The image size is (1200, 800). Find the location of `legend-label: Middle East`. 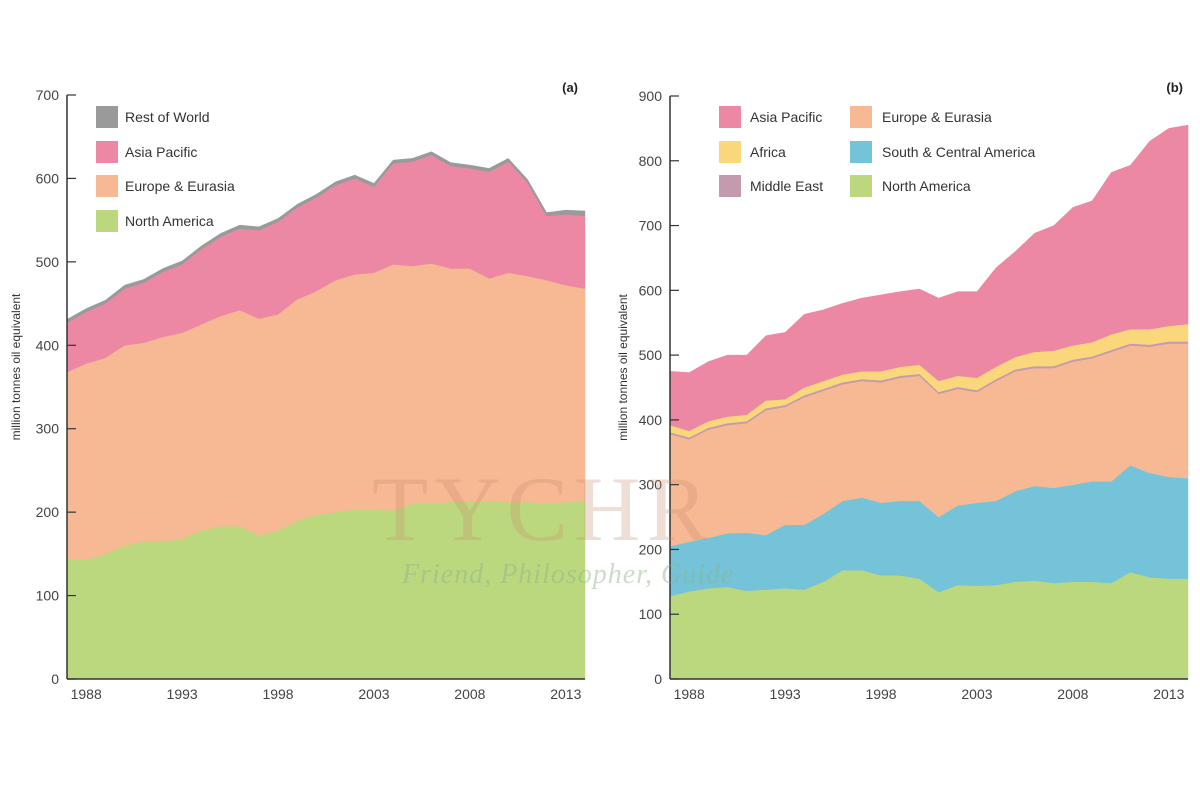

legend-label: Middle East is located at coordinates (786, 186).